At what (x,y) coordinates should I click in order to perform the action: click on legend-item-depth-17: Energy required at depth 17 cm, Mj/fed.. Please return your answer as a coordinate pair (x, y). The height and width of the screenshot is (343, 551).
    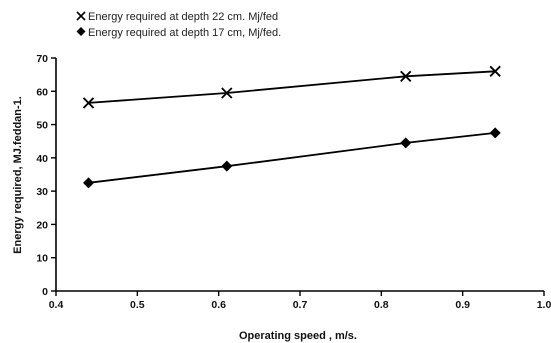
    Looking at the image, I should click on (178, 33).